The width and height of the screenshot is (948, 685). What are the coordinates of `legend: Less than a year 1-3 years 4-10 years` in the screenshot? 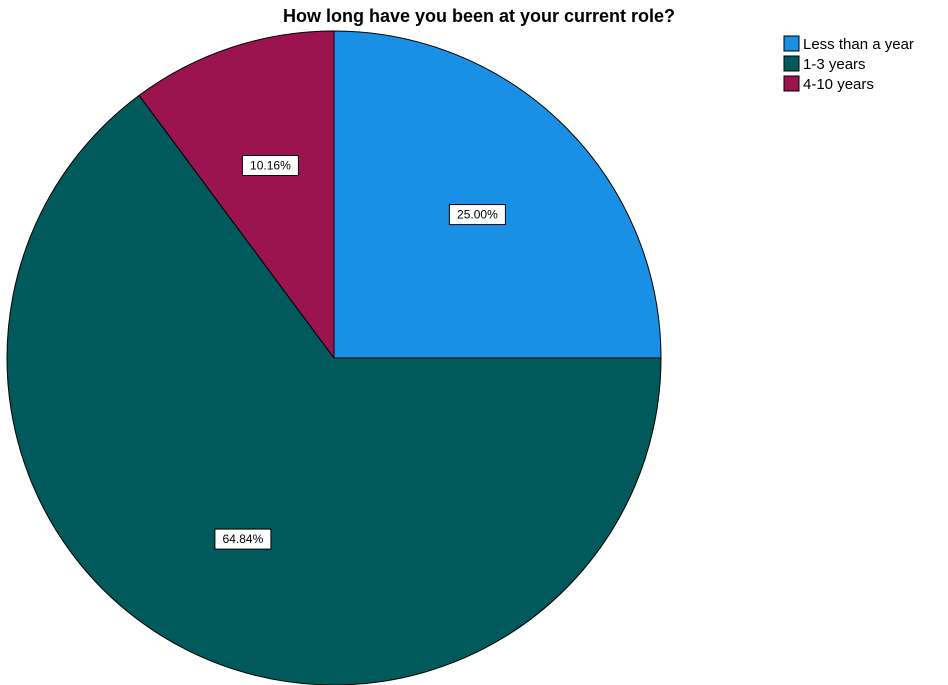 It's located at (848, 64).